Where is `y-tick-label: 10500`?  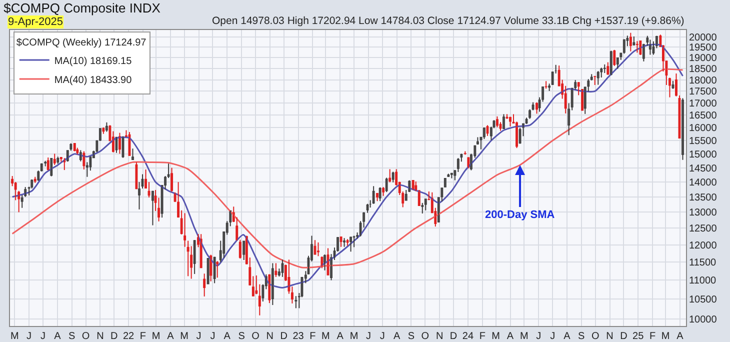
y-tick-label: 10500 is located at coordinates (703, 300).